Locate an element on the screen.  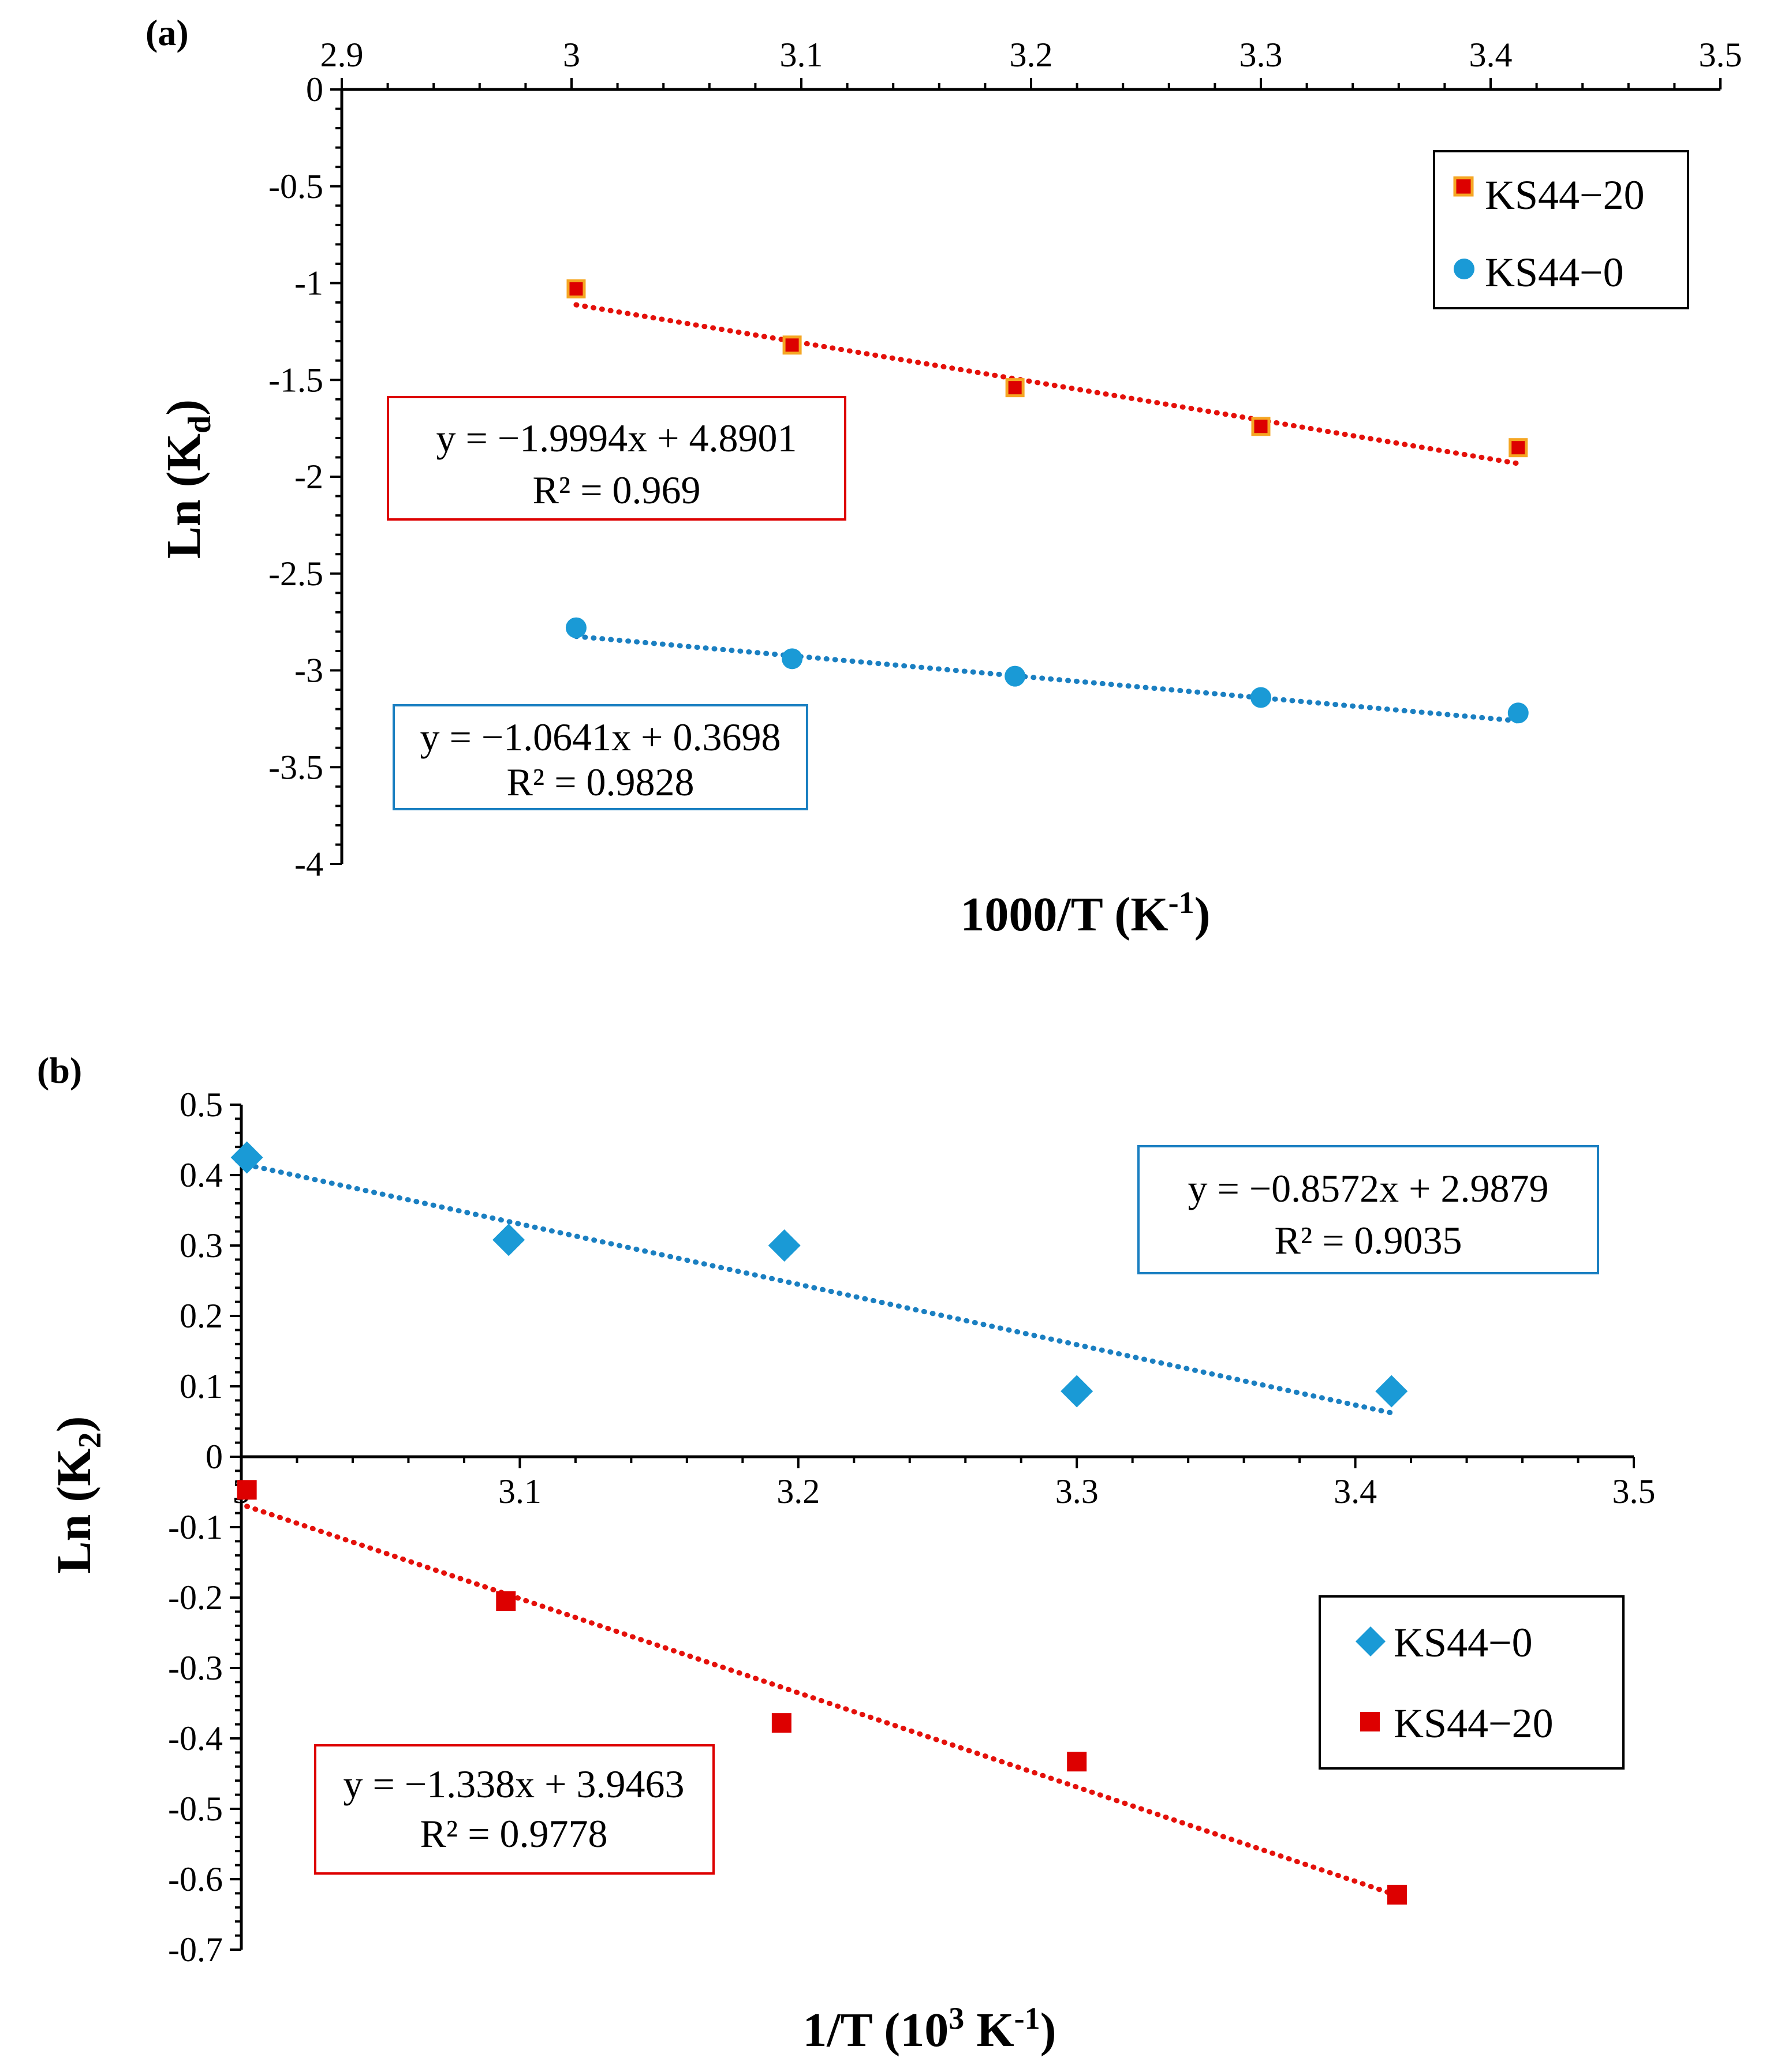
panel-b-y-tick-label: -0.2 is located at coordinates (195, 1598).